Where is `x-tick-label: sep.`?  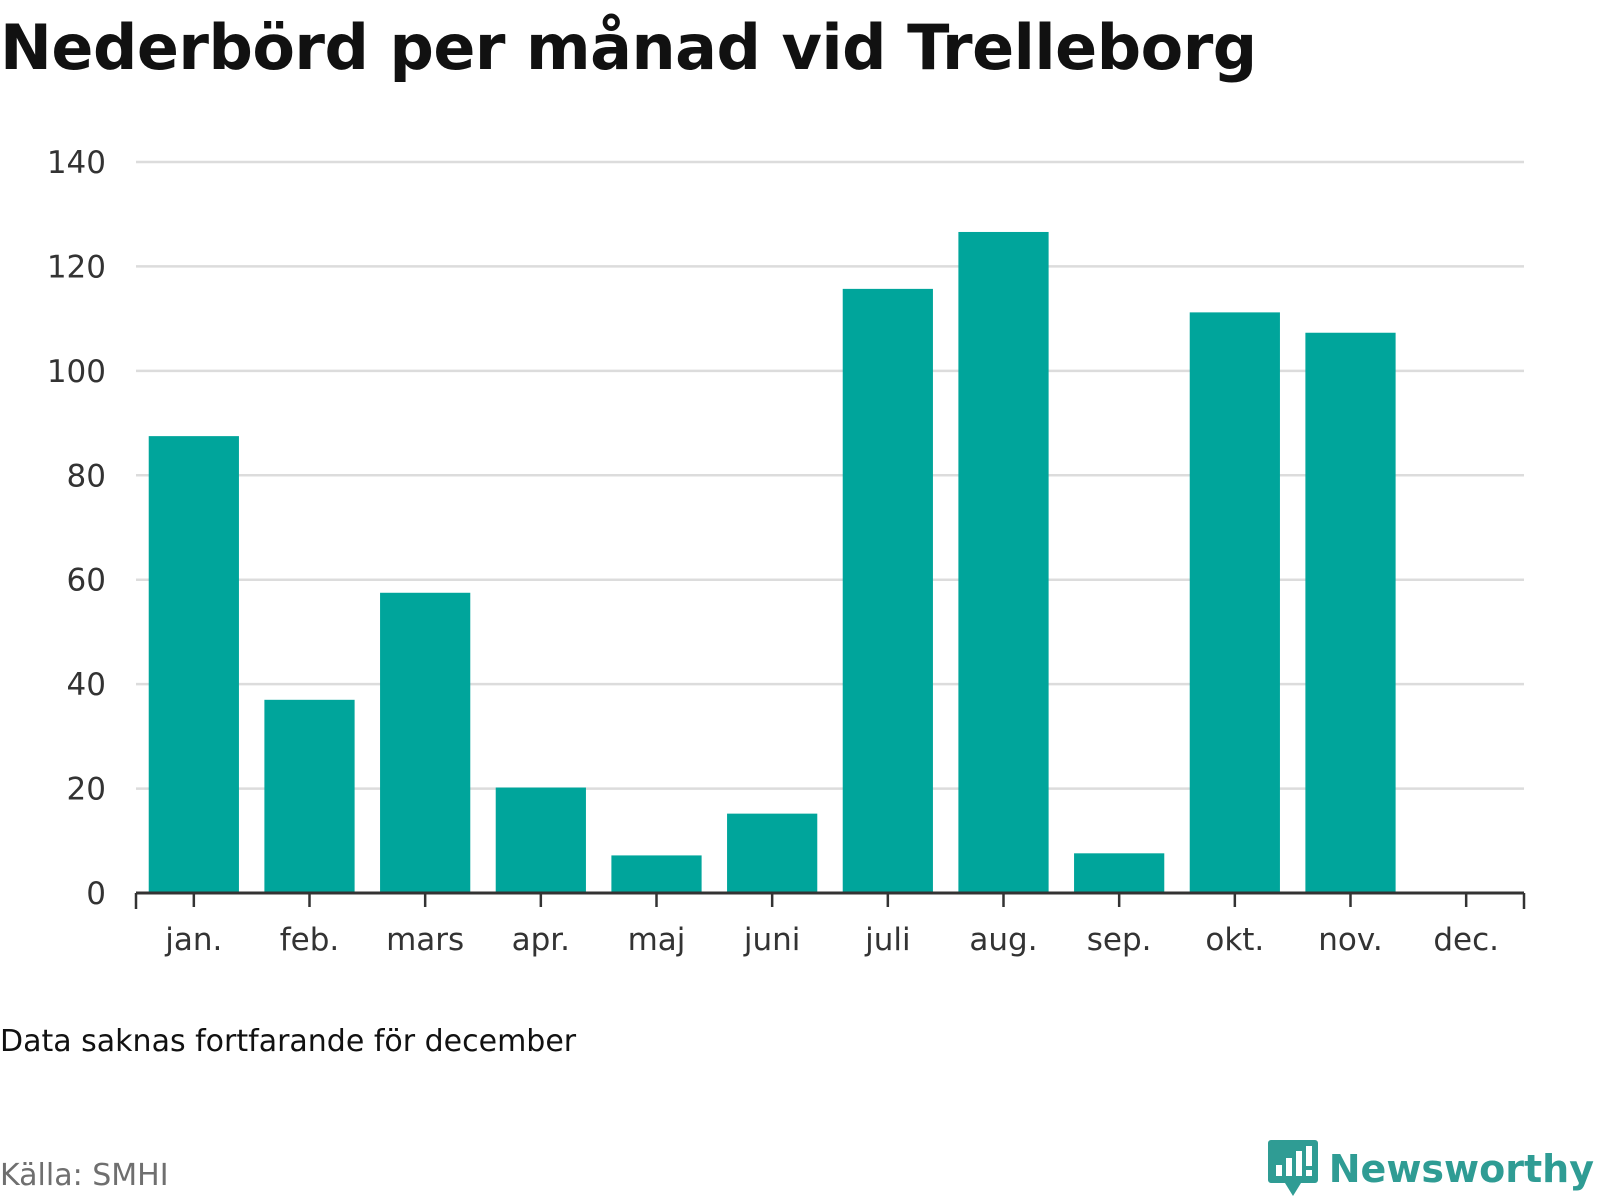 x-tick-label: sep. is located at coordinates (1119, 940).